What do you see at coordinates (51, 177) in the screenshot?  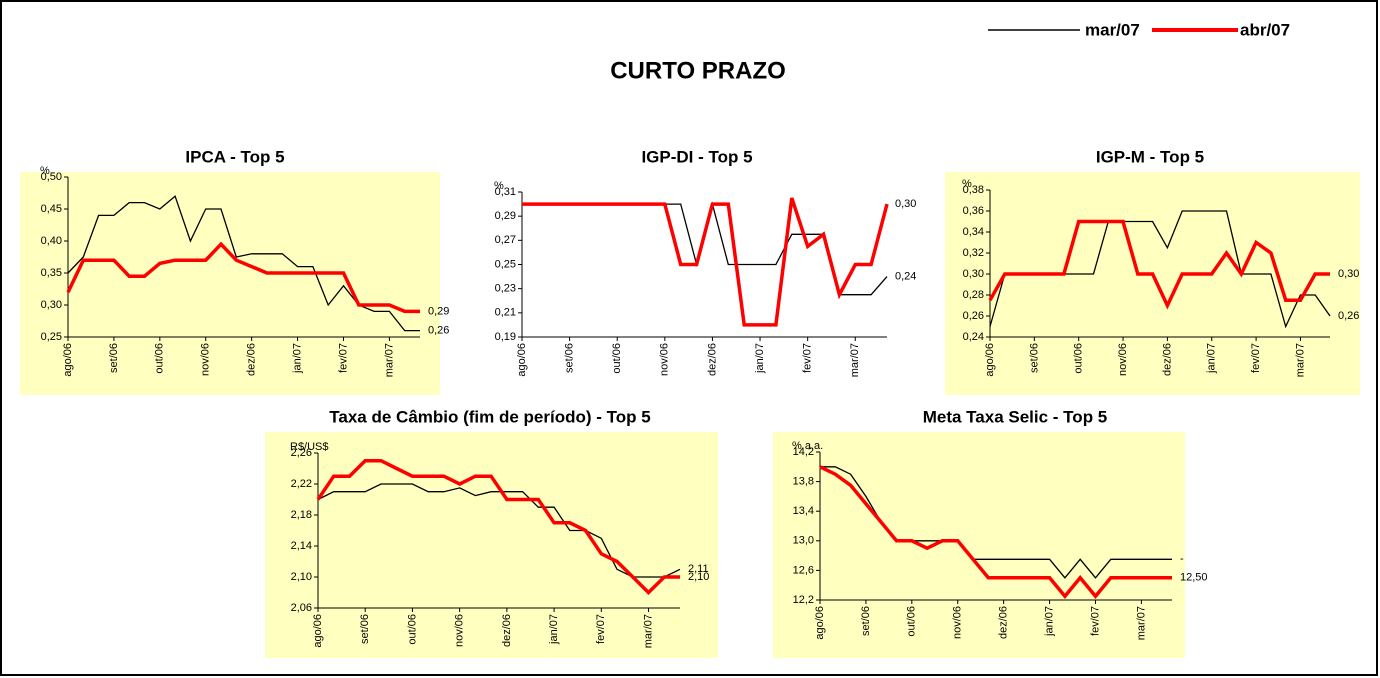 I see `y-tick-label: 0,50` at bounding box center [51, 177].